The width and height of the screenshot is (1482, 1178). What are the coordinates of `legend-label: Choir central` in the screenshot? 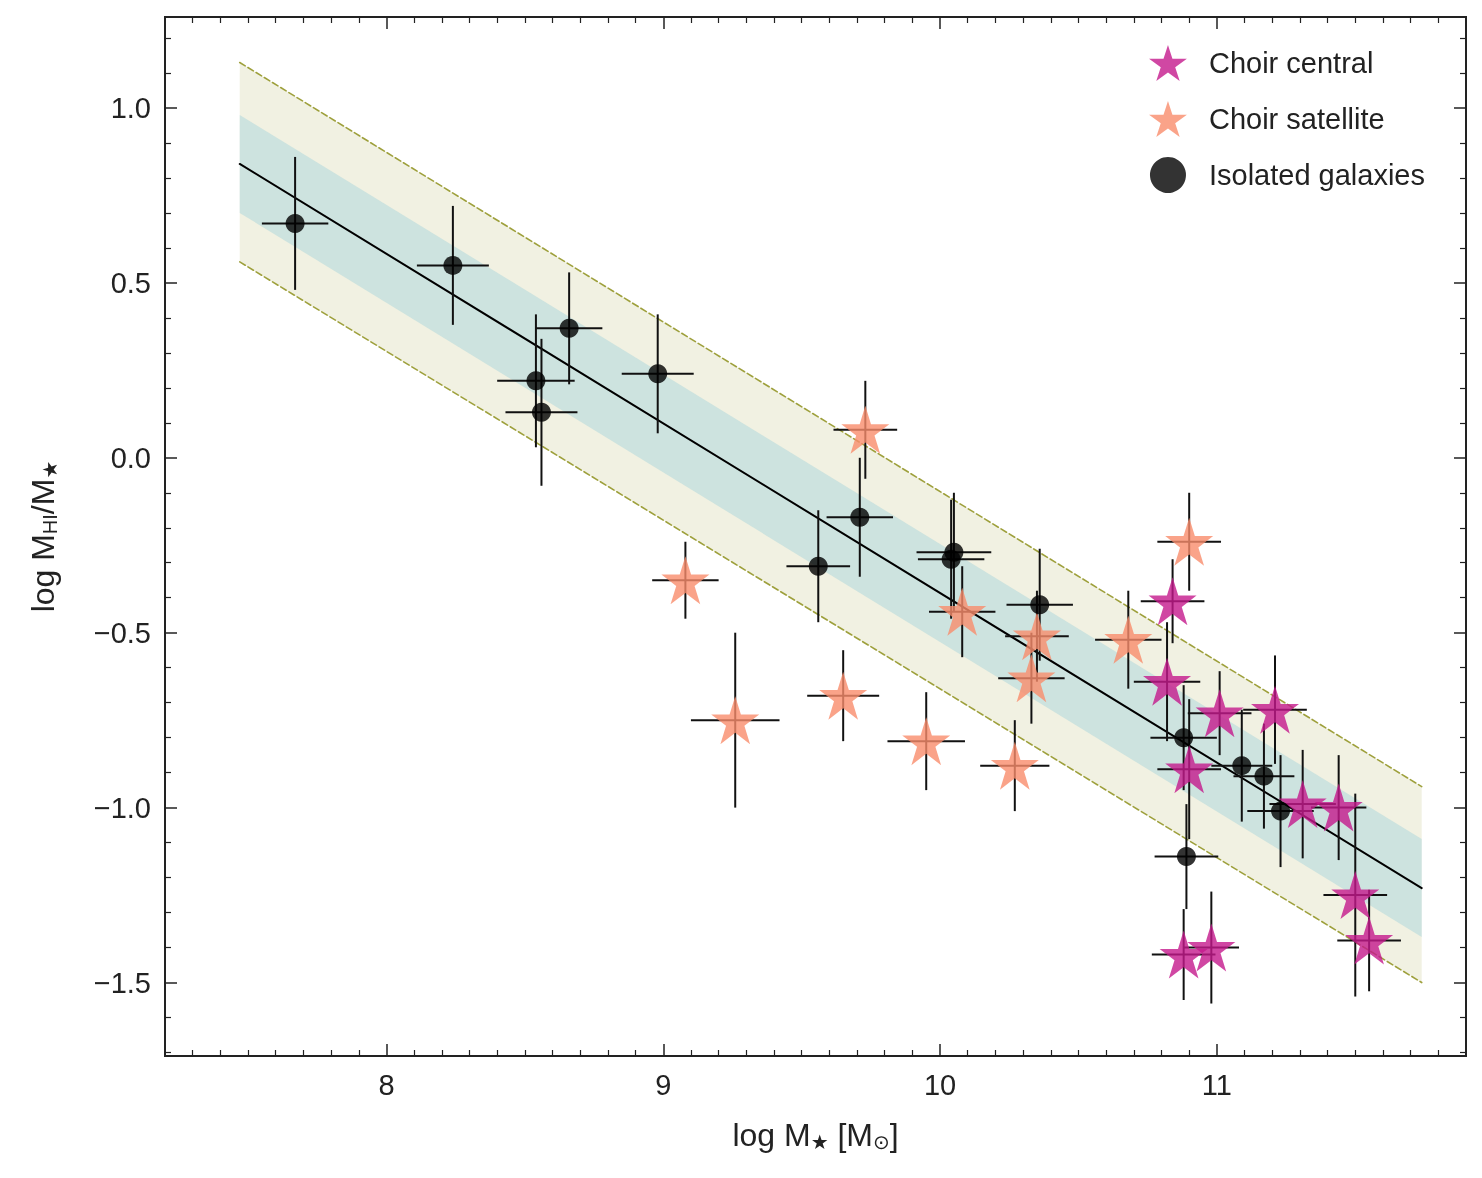 It's located at (1291, 63).